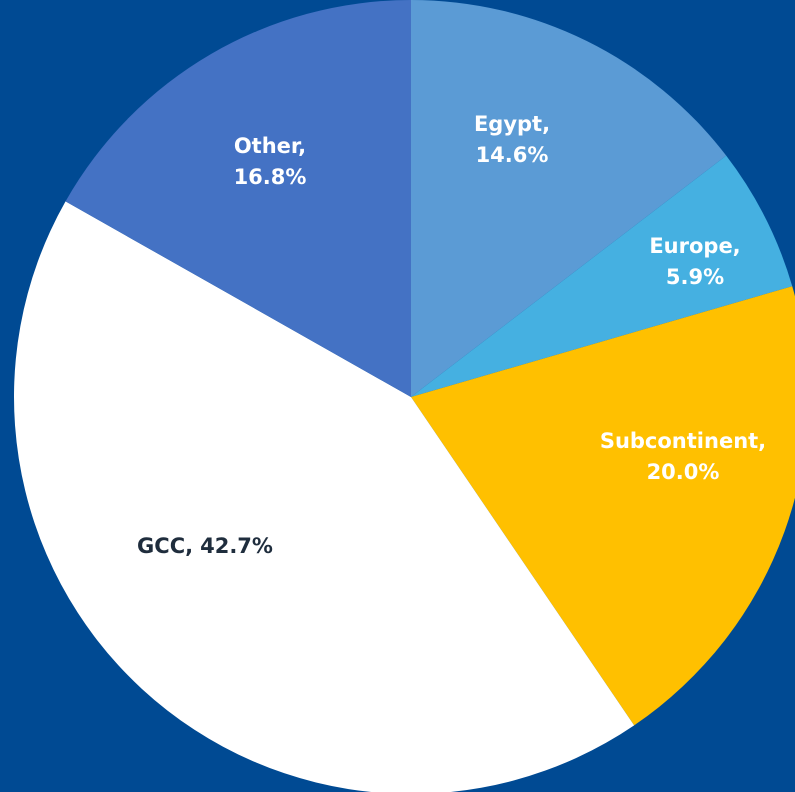 Image resolution: width=795 pixels, height=792 pixels. What do you see at coordinates (694, 246) in the screenshot?
I see `label-name: Europe,` at bounding box center [694, 246].